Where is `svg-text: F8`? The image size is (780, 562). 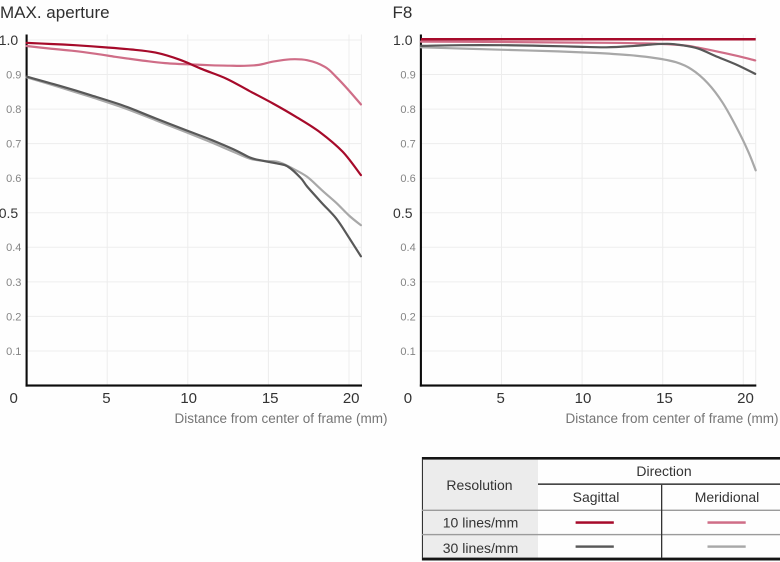
svg-text: F8 is located at coordinates (403, 12).